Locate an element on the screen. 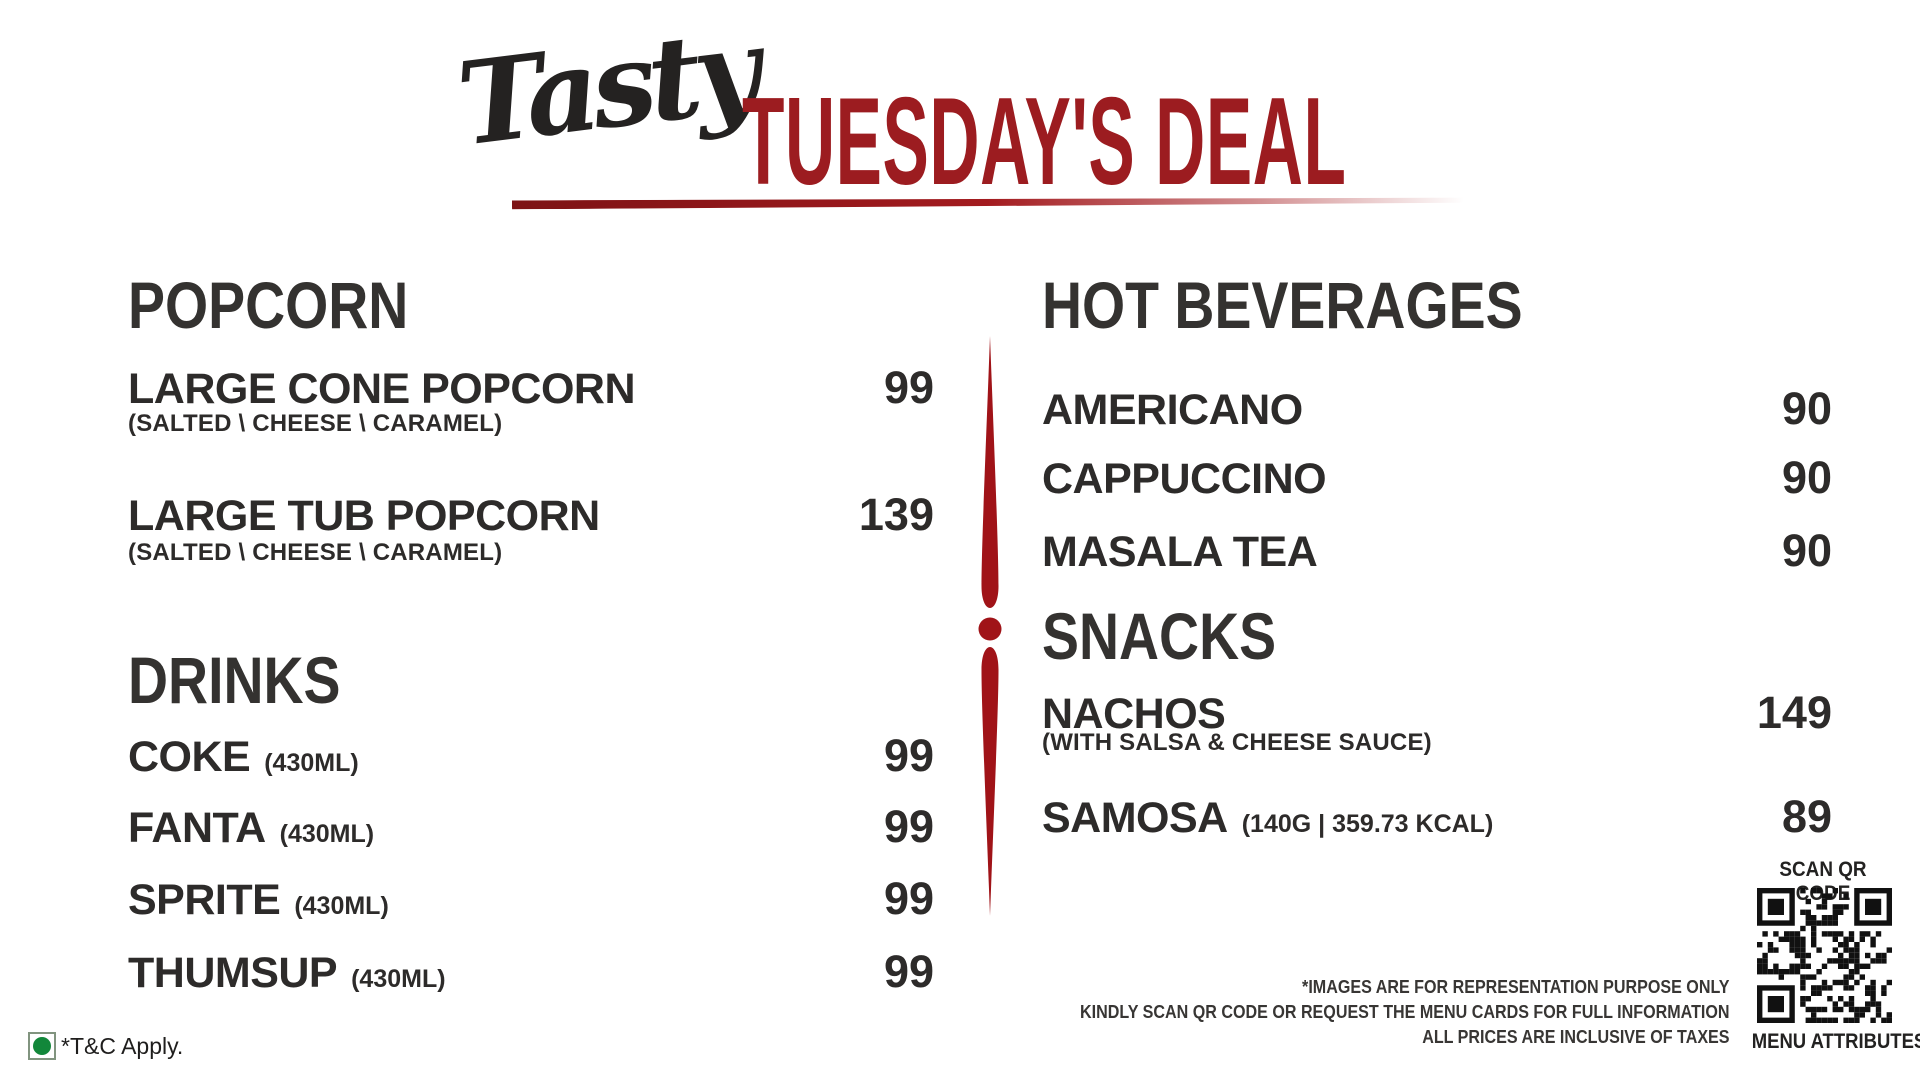  page-title-main: TUESDAY'S DEAL is located at coordinates (1044, 142).